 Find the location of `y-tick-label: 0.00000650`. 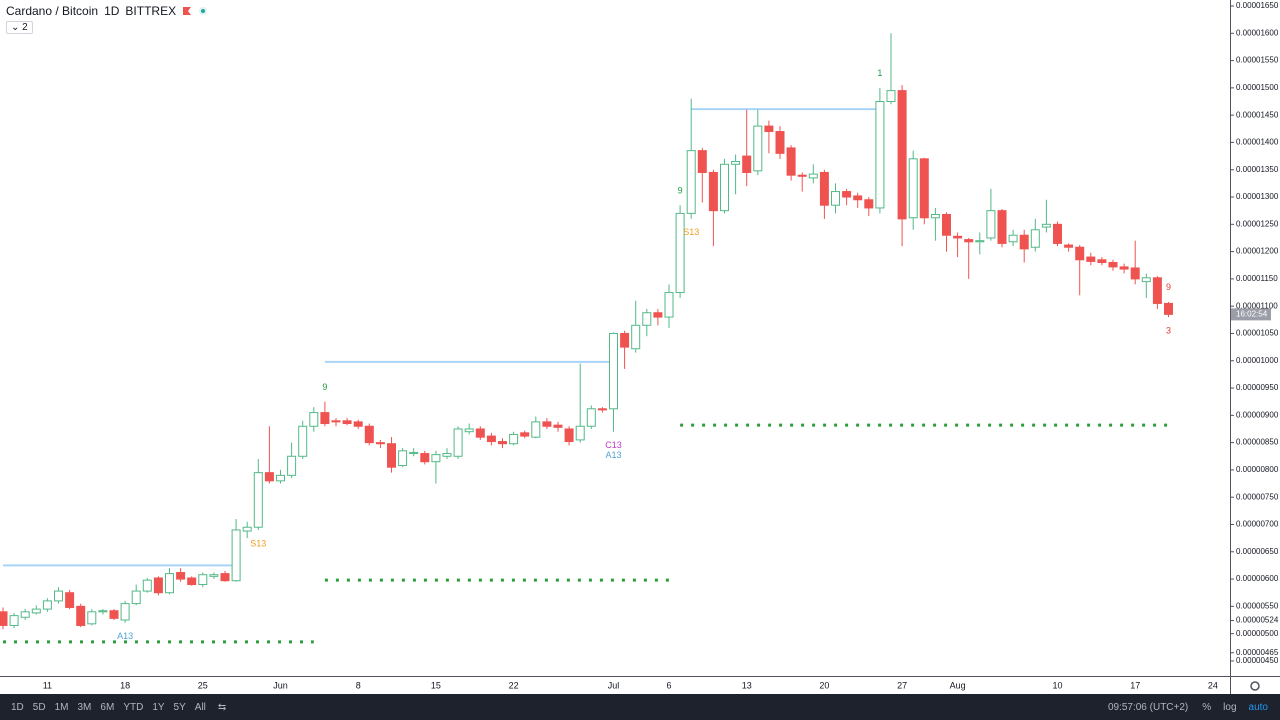

y-tick-label: 0.00000650 is located at coordinates (1257, 551).